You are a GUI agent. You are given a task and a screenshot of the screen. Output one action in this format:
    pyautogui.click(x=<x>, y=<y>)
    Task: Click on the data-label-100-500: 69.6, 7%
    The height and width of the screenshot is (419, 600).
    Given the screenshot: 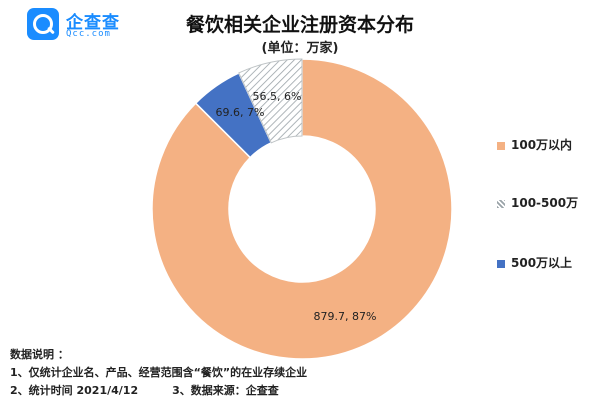 What is the action you would take?
    pyautogui.click(x=240, y=112)
    